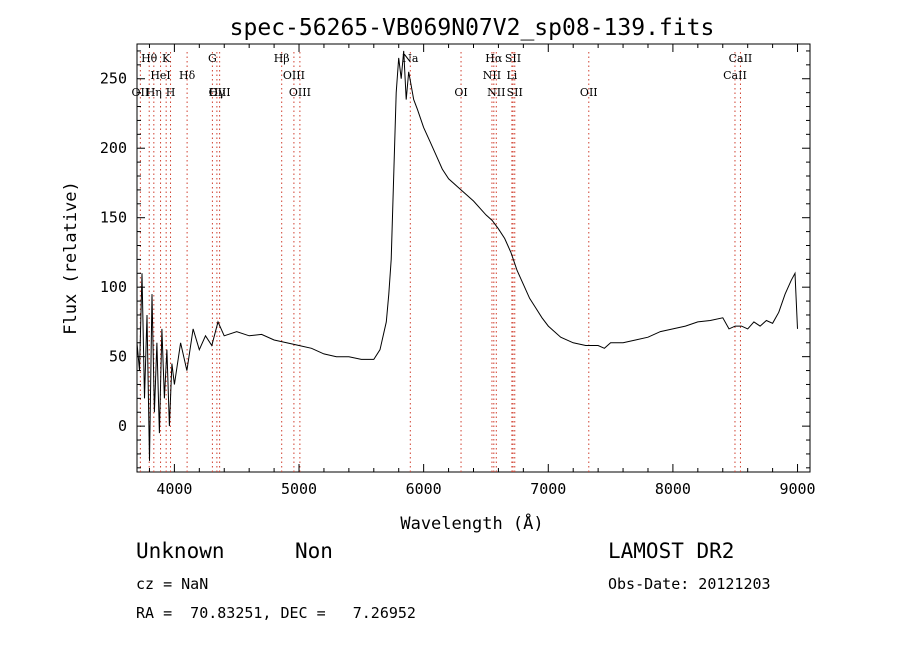  Describe the element at coordinates (154, 92) in the screenshot. I see `emission-line-label: Hη` at that location.